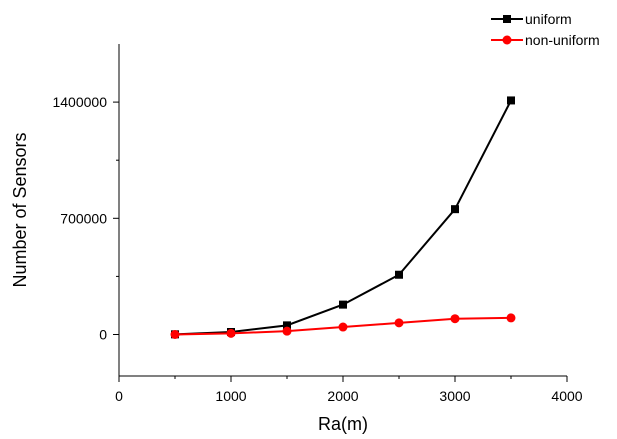  What do you see at coordinates (548, 19) in the screenshot?
I see `legend-label: uniform` at bounding box center [548, 19].